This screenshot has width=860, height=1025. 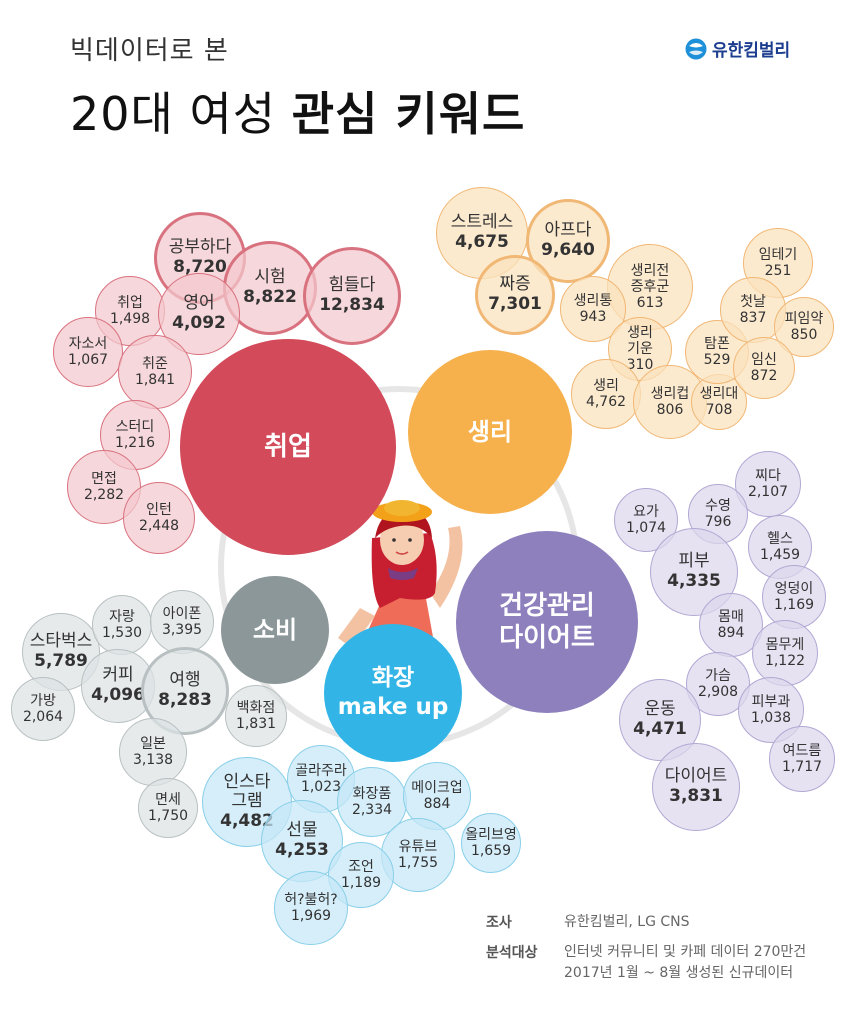 What do you see at coordinates (751, 51) in the screenshot?
I see `brand-logo-text: 유한킴벌리` at bounding box center [751, 51].